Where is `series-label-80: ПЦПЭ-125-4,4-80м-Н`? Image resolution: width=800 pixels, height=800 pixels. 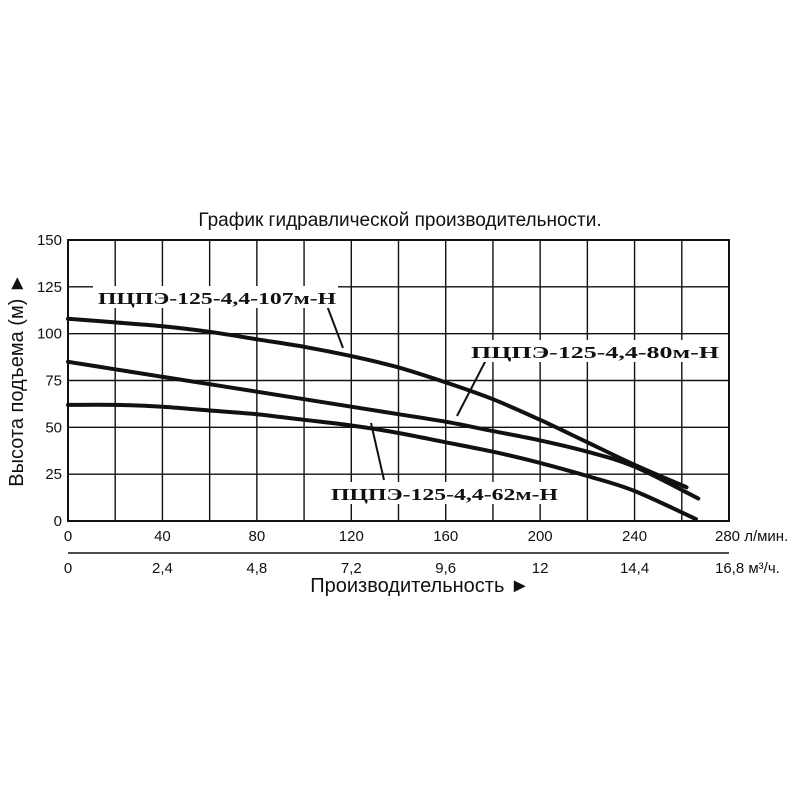 series-label-80: ПЦПЭ-125-4,4-80м-Н is located at coordinates (595, 352).